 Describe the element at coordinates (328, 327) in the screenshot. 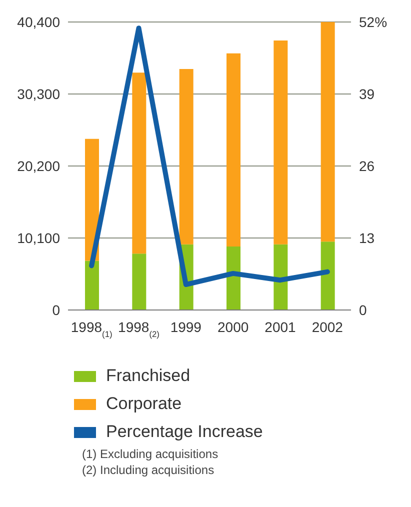

I see `x-tick-label: 2002` at that location.